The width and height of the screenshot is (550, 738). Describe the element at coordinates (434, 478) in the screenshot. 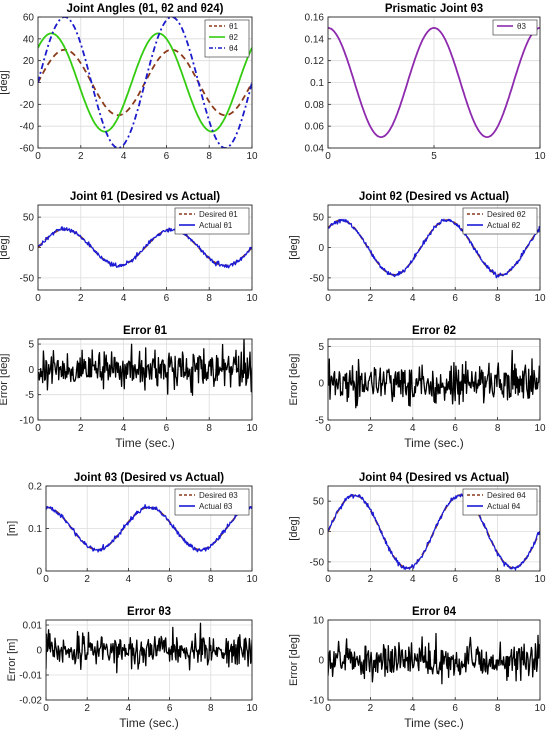

I see `chart-title: Joint θ4 (Desired vs Actual)` at that location.